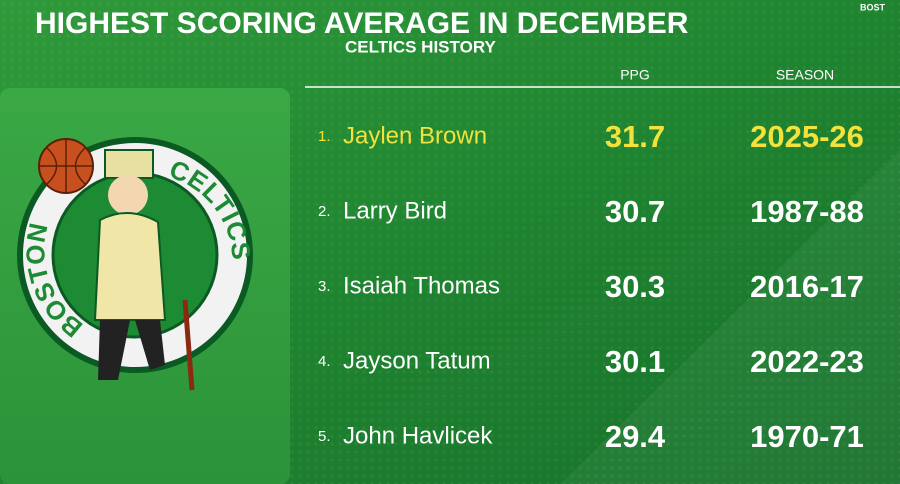 The image size is (900, 484). What do you see at coordinates (635, 361) in the screenshot?
I see `ppg: 30.1` at bounding box center [635, 361].